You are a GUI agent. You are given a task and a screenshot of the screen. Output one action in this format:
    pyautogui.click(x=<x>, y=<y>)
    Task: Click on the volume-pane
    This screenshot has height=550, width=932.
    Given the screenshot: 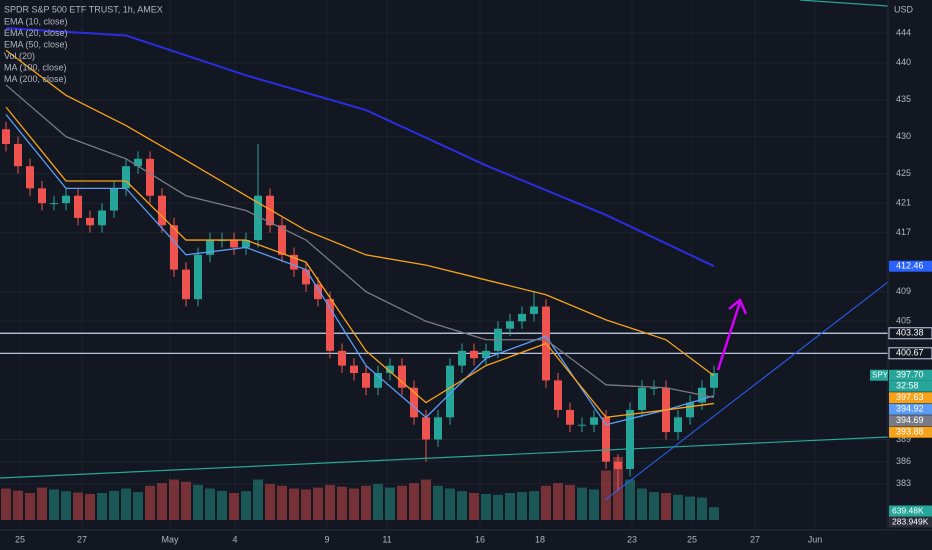 What is the action you would take?
    pyautogui.click(x=360, y=488)
    